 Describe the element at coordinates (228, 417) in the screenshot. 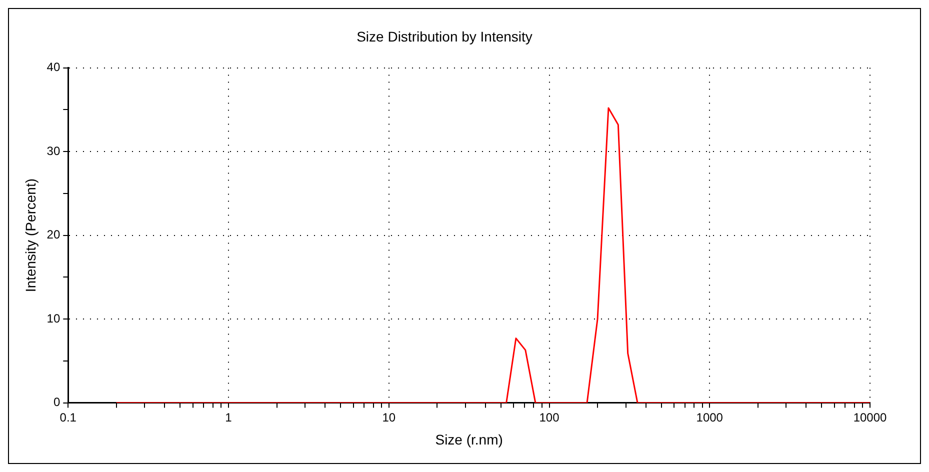

I see `x-tick-label: 1` at that location.